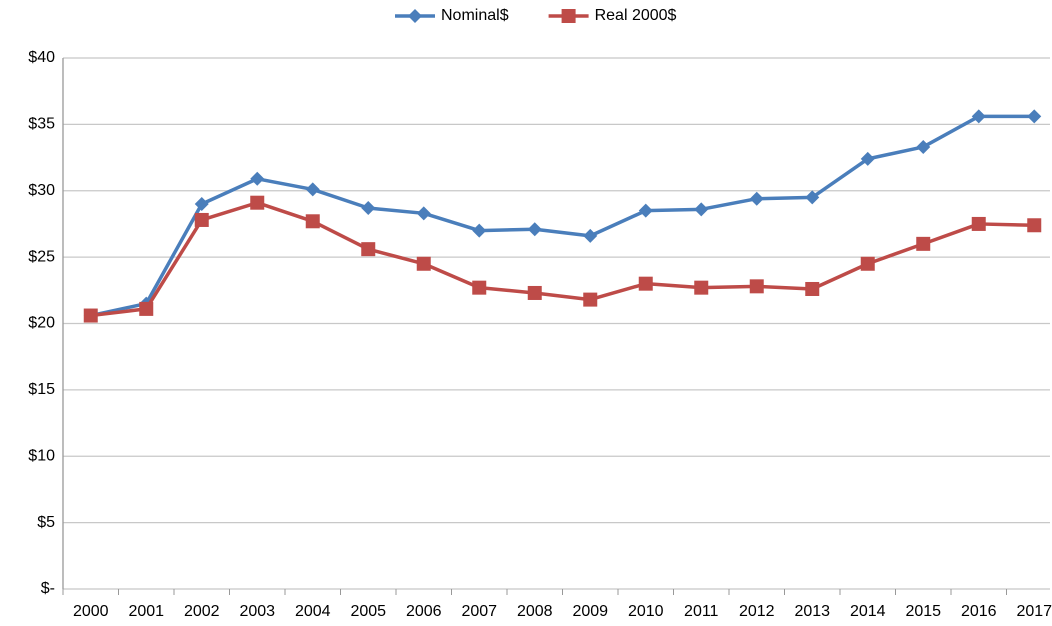  Describe the element at coordinates (41, 455) in the screenshot. I see `y-tick-label: $10` at that location.